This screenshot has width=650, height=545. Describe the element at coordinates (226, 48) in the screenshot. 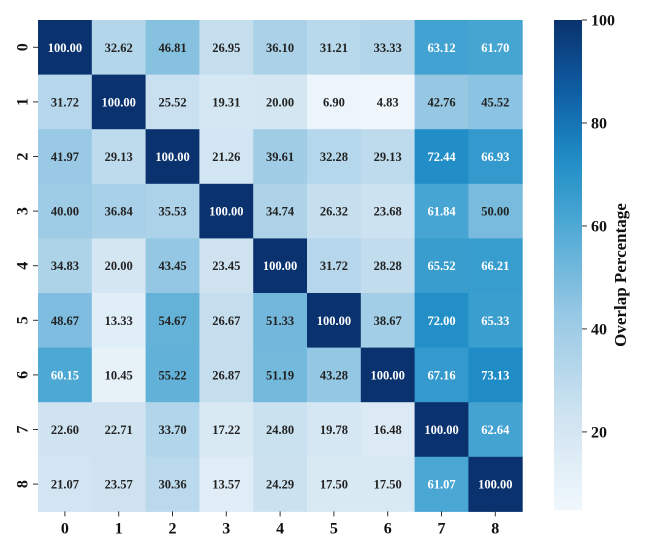

I see `cell-value-label: 26.95` at that location.